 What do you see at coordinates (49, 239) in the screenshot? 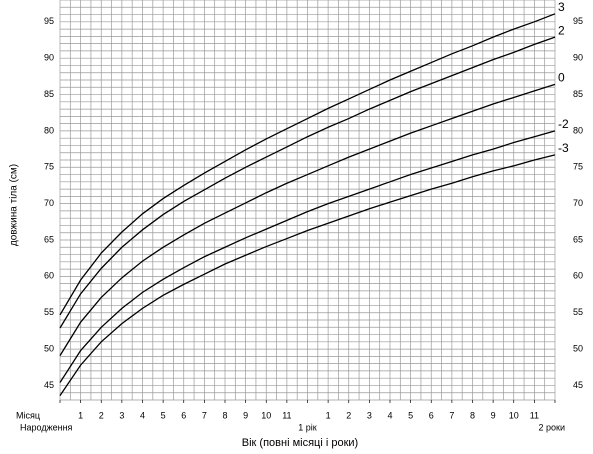
I see `y-tick-label: 65` at bounding box center [49, 239].